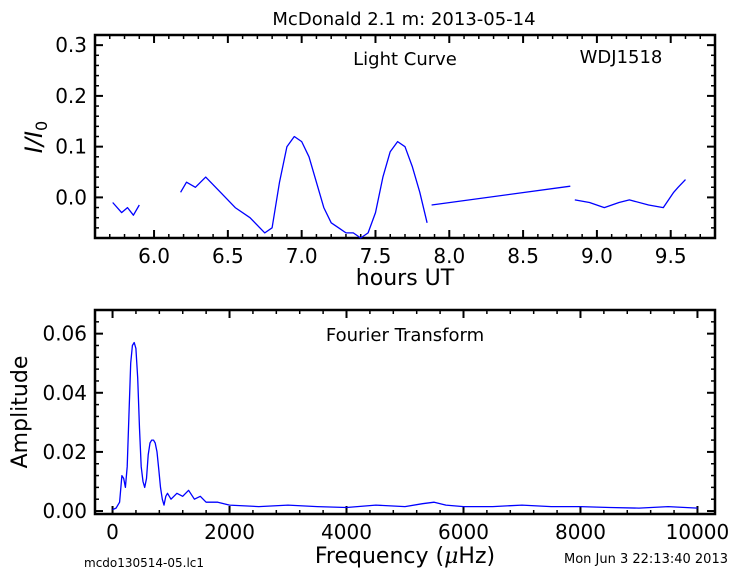 The width and height of the screenshot is (742, 581). I want to click on light-curve-xtick-label: 8.0, so click(449, 256).